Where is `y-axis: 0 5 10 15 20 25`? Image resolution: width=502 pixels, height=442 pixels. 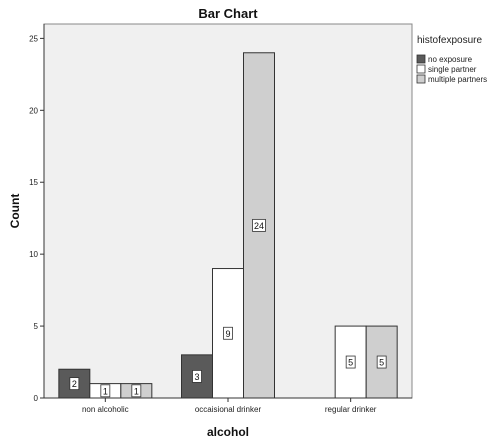
y-axis: 0 5 10 15 20 25 is located at coordinates (37, 213).